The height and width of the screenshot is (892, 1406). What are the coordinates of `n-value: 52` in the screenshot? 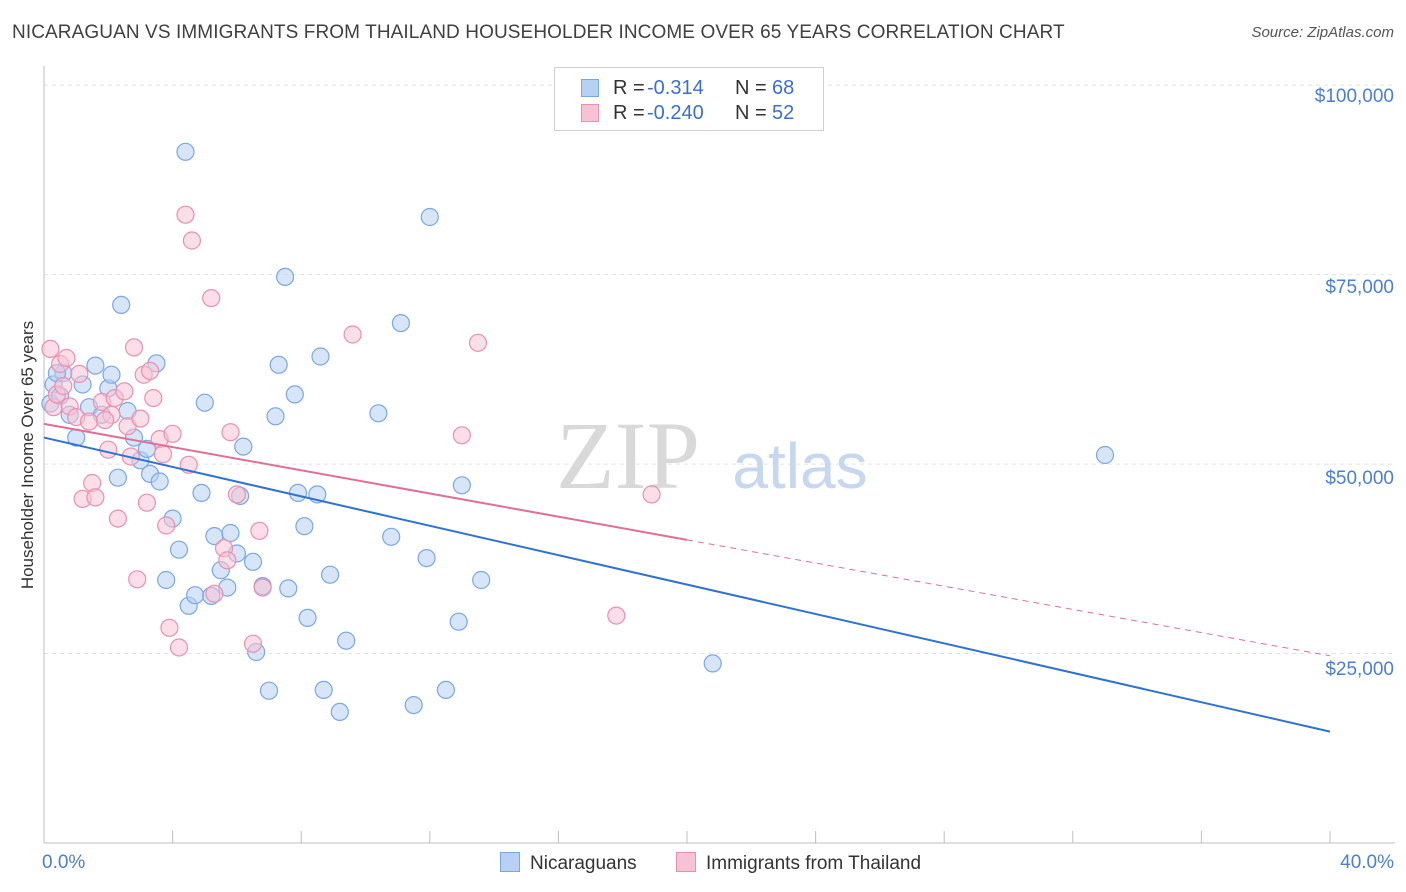 It's located at (783, 113).